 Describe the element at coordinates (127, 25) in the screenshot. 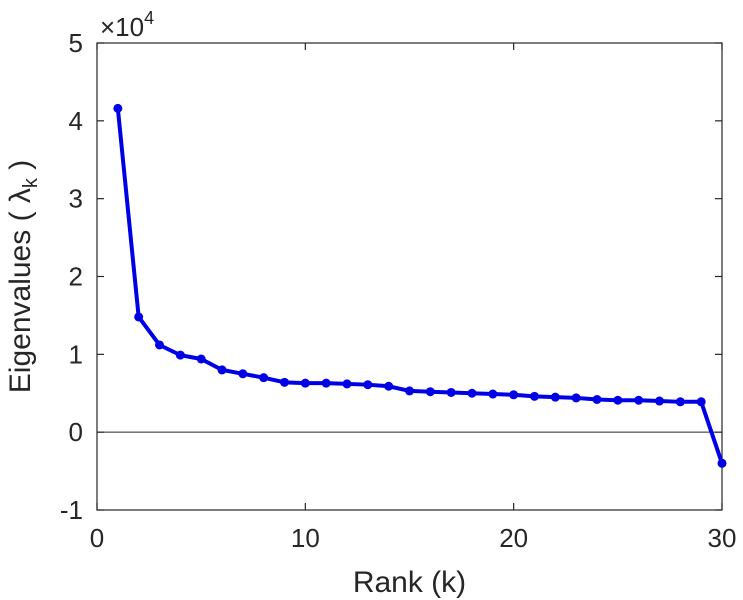

I see `y-scale-exponent-label: ×10⁴` at that location.